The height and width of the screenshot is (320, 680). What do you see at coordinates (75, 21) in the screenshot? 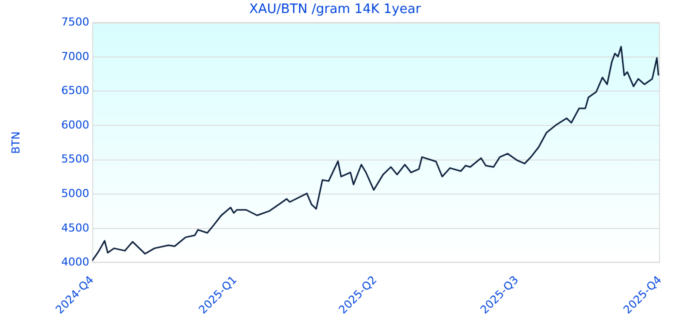
I see `y-tick-label: 7500` at bounding box center [75, 21].